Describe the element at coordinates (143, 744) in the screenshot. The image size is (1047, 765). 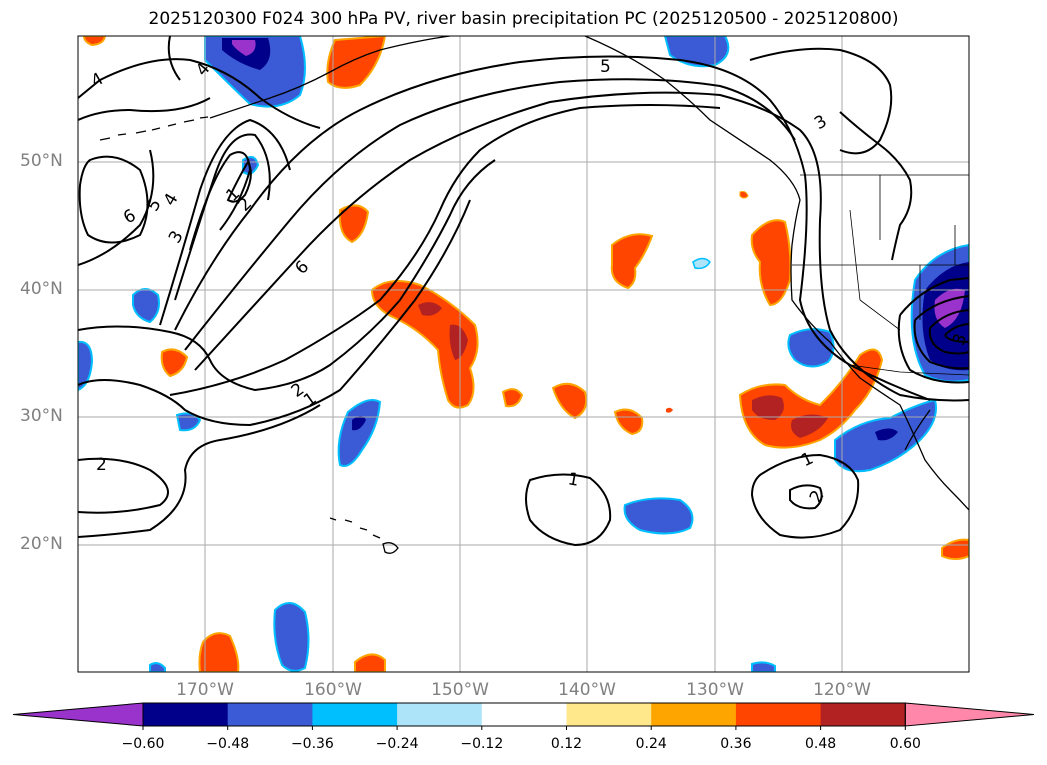
I see `colorbar-tick-label: −0.60` at that location.